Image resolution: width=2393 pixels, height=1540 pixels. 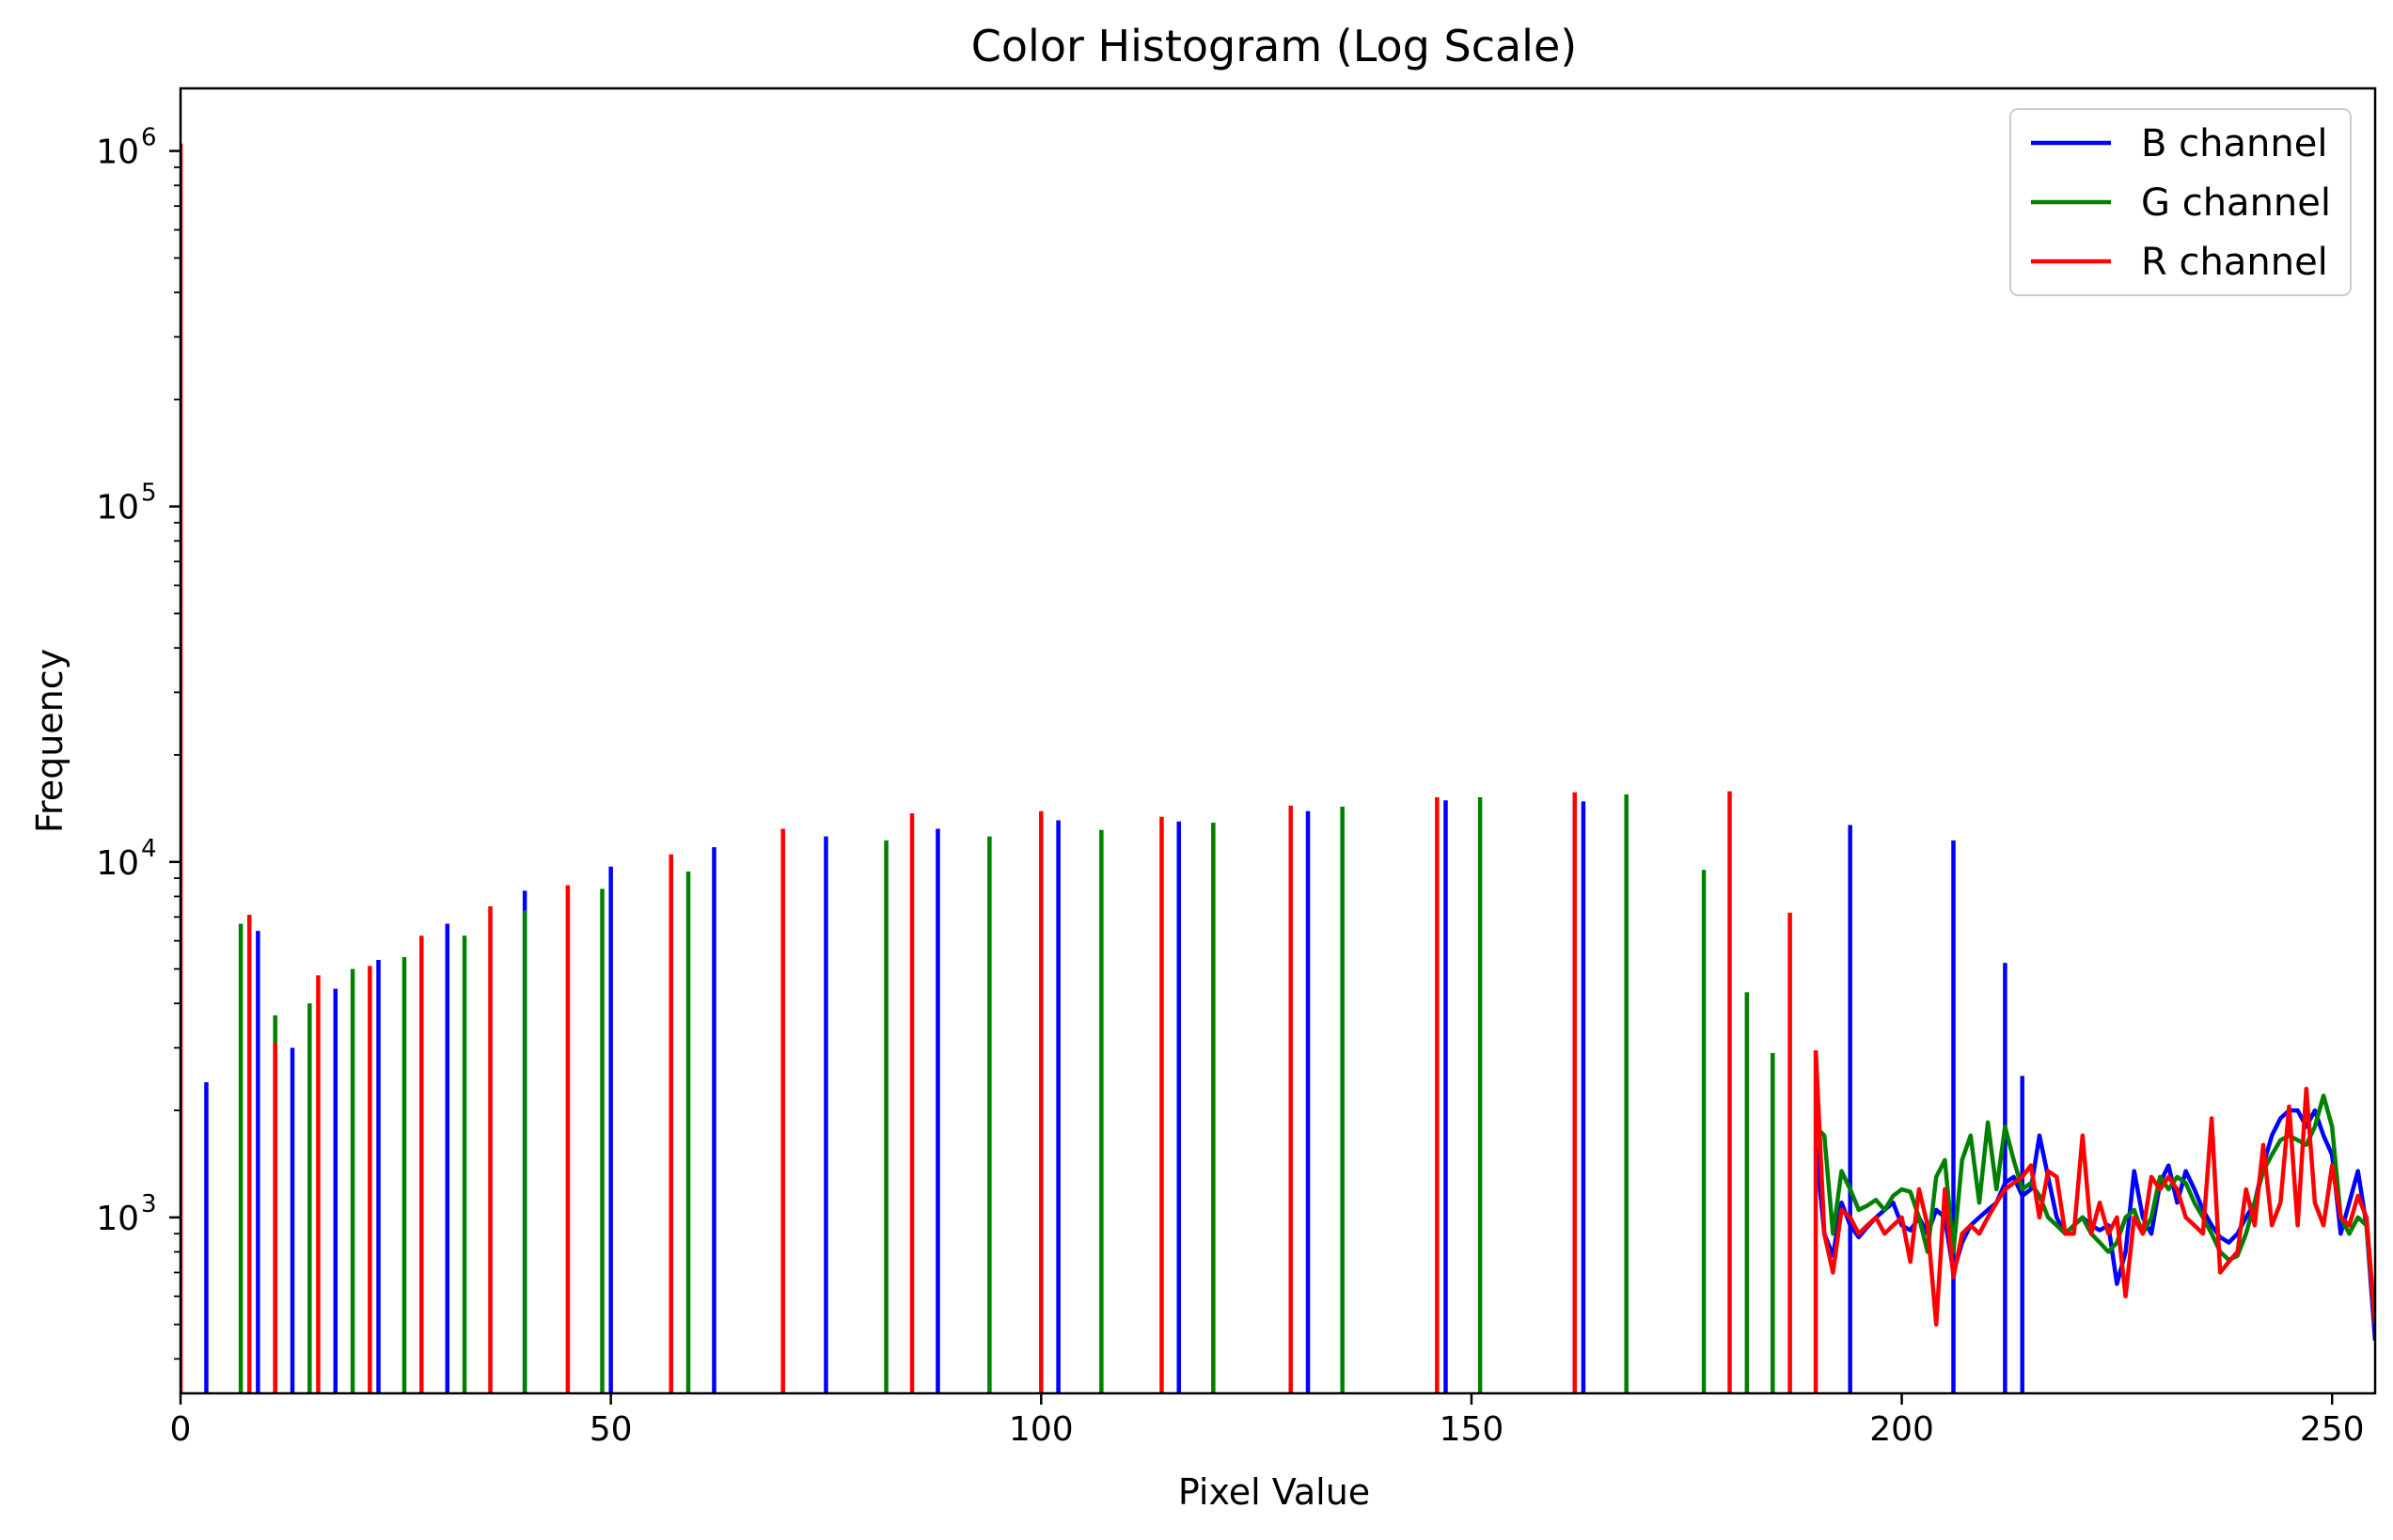 I want to click on legend-label: G channel, so click(x=2236, y=203).